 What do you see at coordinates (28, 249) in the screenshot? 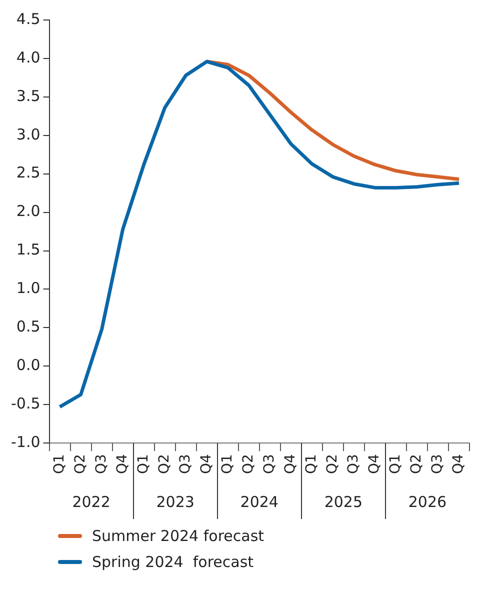
I see `y-tick-label: 1.5` at bounding box center [28, 249].